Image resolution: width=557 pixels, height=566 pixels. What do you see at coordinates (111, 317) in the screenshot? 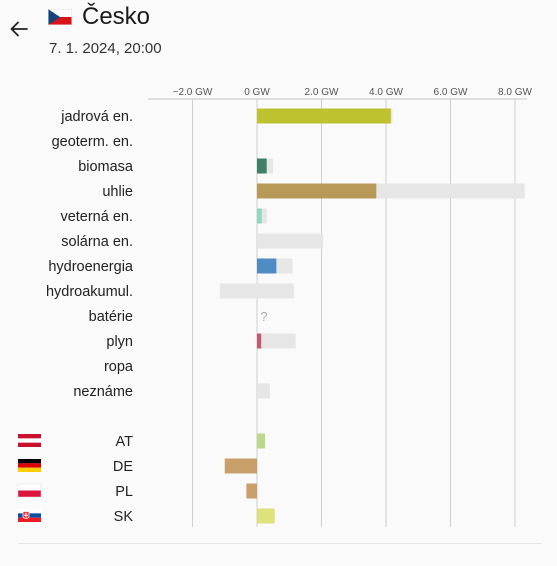
I see `production-row-label: batérie` at bounding box center [111, 317].